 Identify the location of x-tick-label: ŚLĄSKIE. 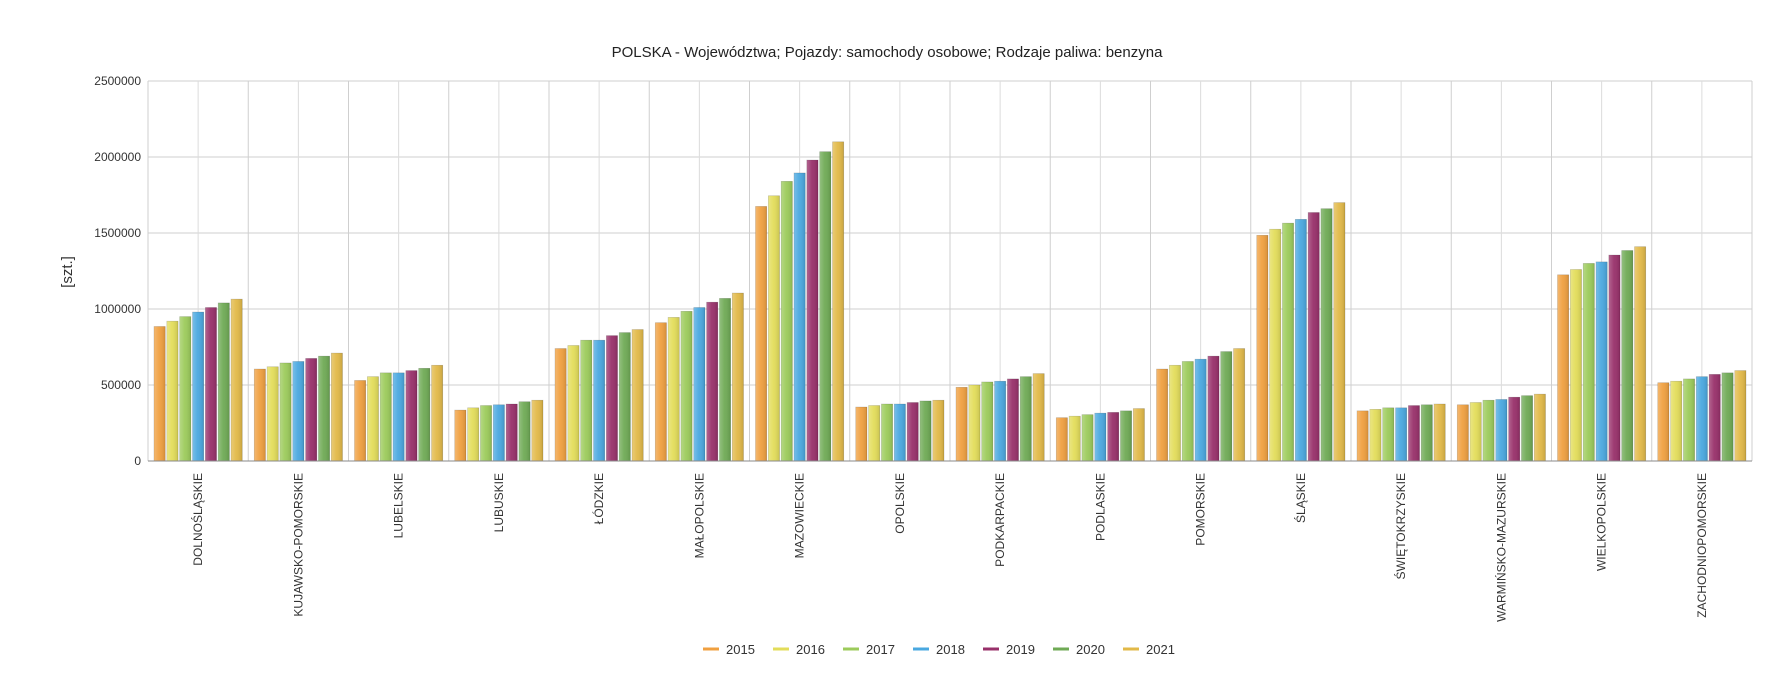
(1300, 498).